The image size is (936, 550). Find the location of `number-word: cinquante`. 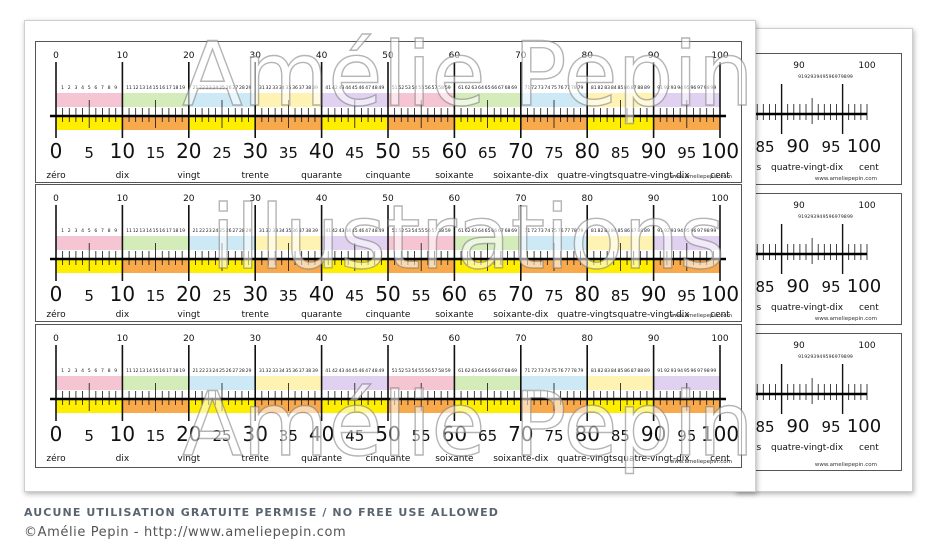

number-word: cinquante is located at coordinates (388, 176).